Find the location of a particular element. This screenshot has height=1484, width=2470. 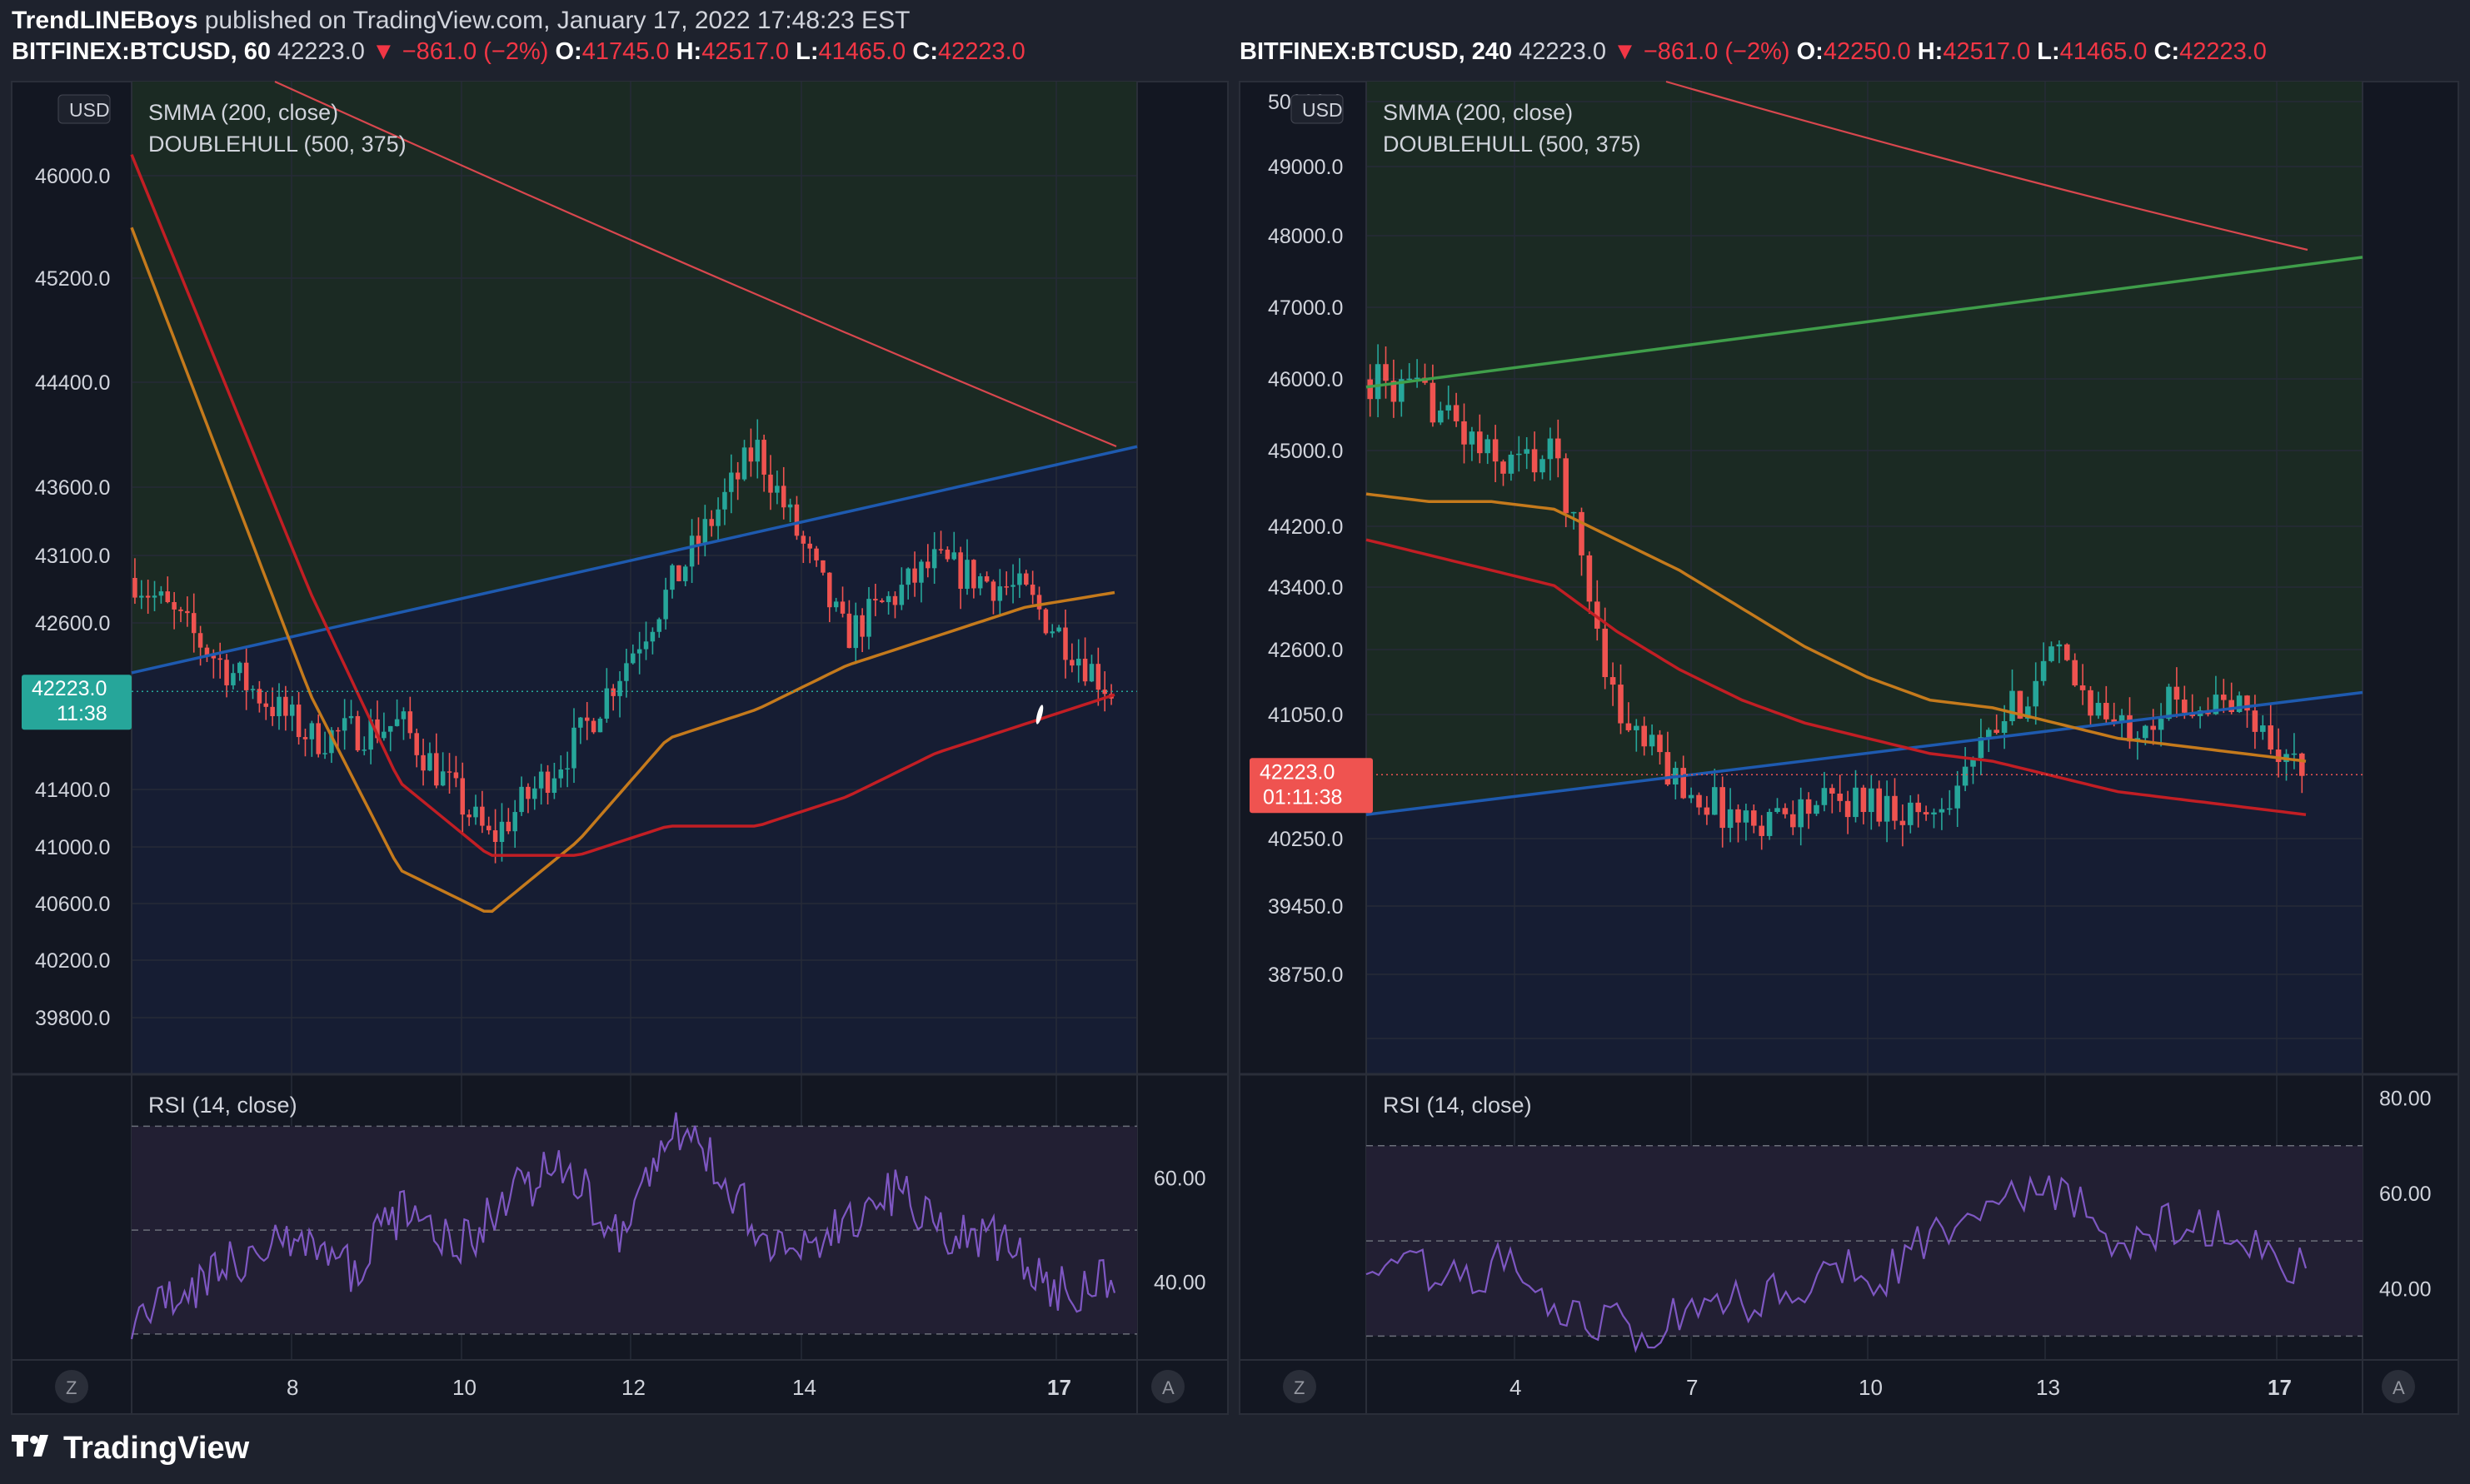

price-axis-label: 49000.0 is located at coordinates (1306, 167).